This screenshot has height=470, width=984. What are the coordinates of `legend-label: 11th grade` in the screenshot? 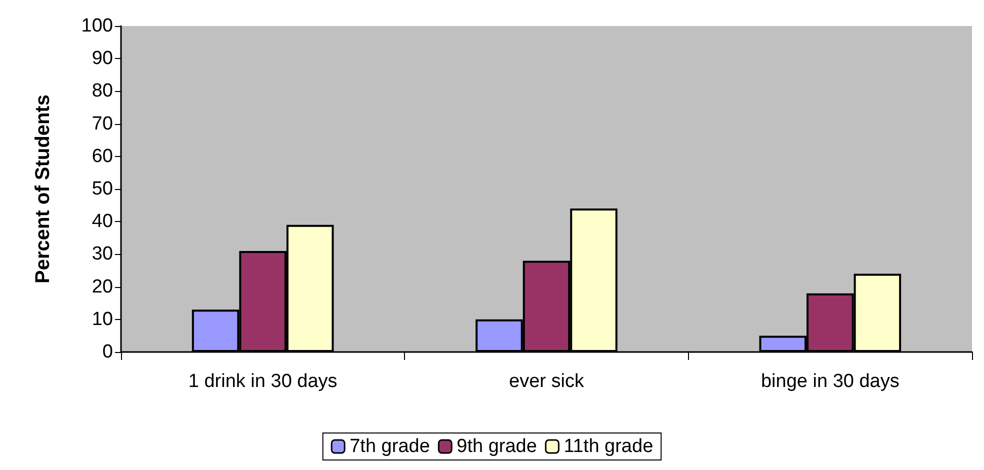 It's located at (609, 446).